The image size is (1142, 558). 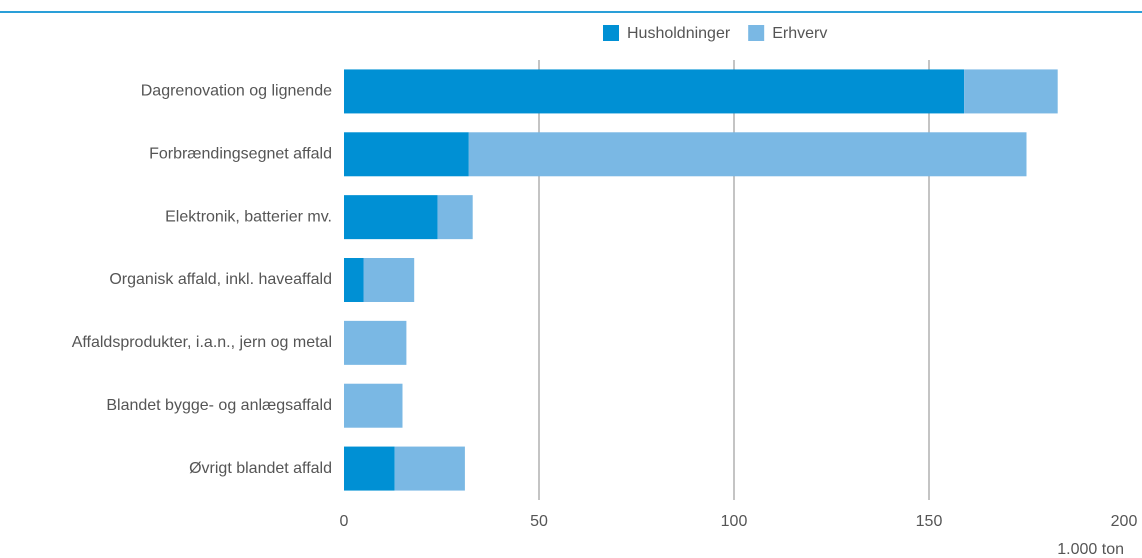 What do you see at coordinates (248, 216) in the screenshot?
I see `y-tick-label: Elektronik, batterier mv.` at bounding box center [248, 216].